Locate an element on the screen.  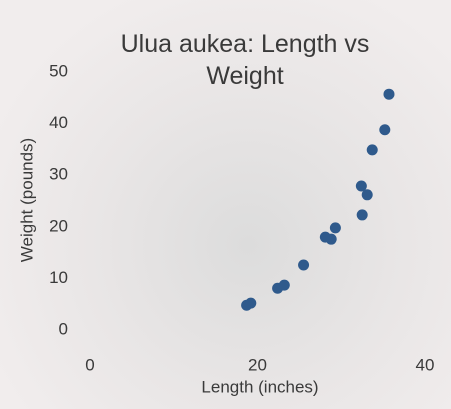
y-tick-label: 50 is located at coordinates (58, 70).